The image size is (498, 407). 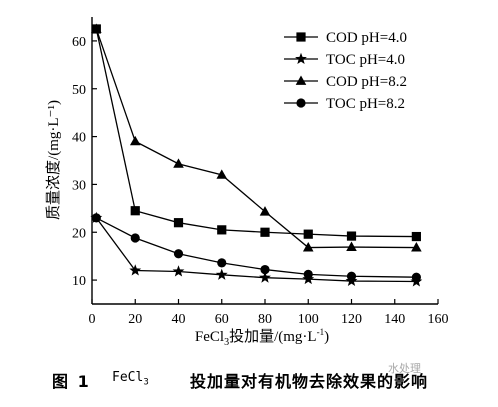 I want to click on legend-label: TOC pH=4.0, so click(x=365, y=60).